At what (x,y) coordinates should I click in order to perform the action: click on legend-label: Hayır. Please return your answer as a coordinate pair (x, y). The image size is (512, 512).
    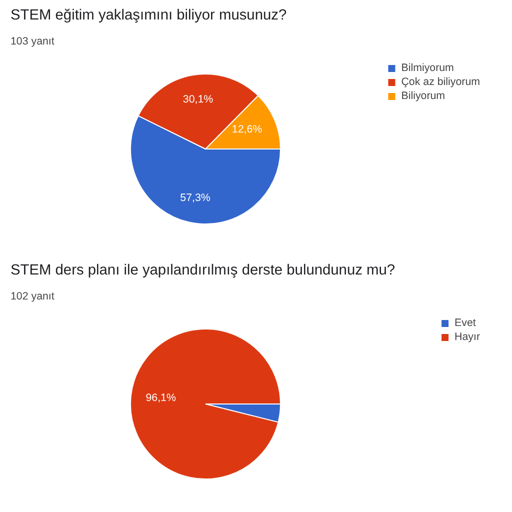
    Looking at the image, I should click on (467, 337).